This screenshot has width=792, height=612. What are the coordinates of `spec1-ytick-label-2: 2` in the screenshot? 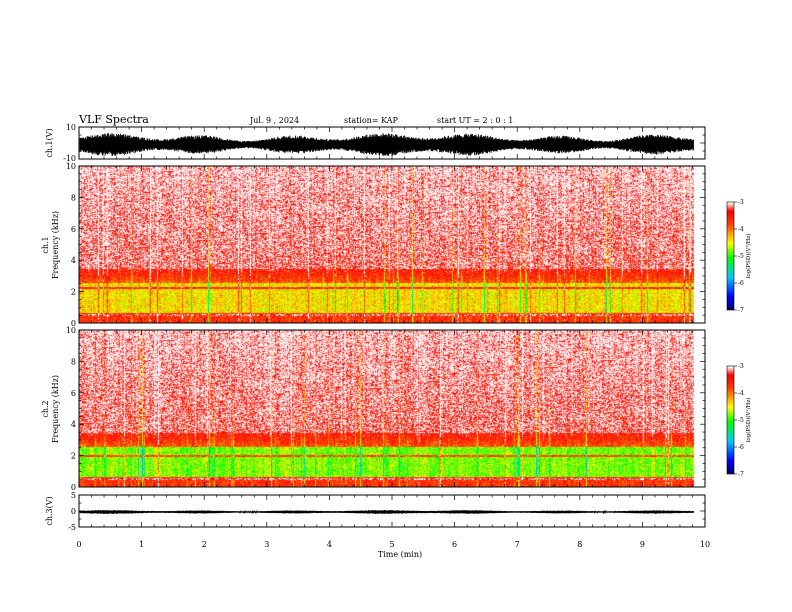 It's located at (73, 292).